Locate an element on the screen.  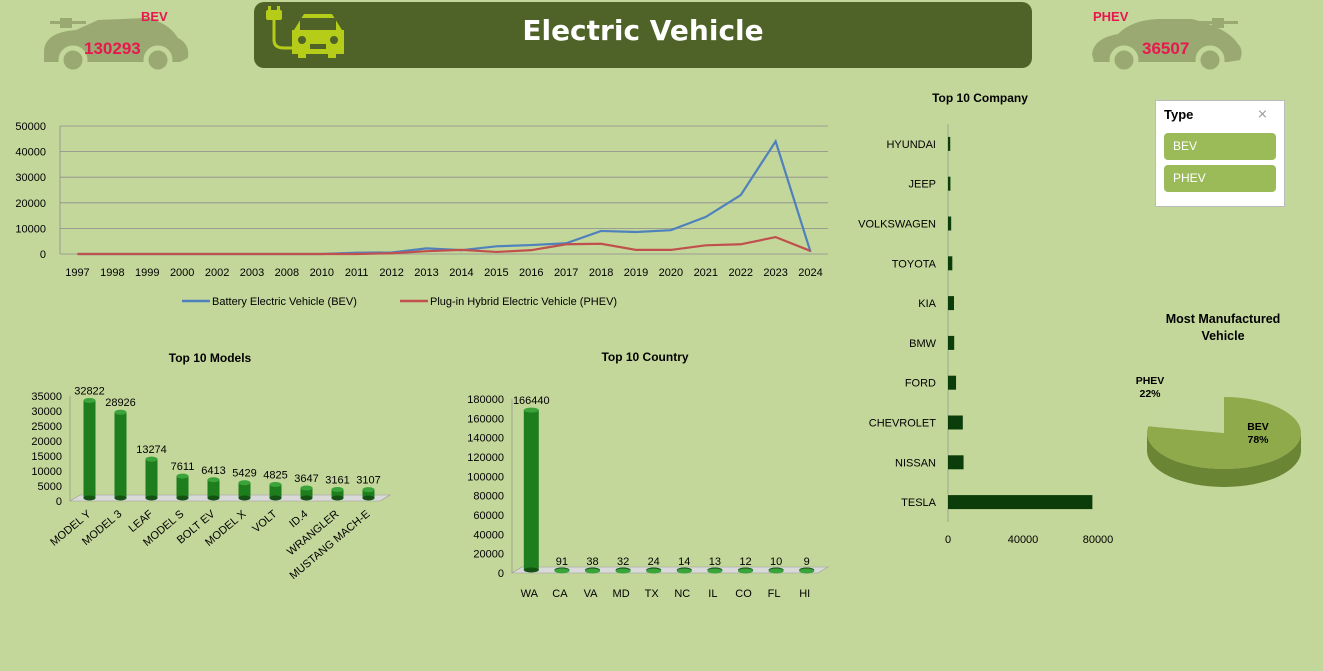
data-label: 3647 is located at coordinates (306, 479).